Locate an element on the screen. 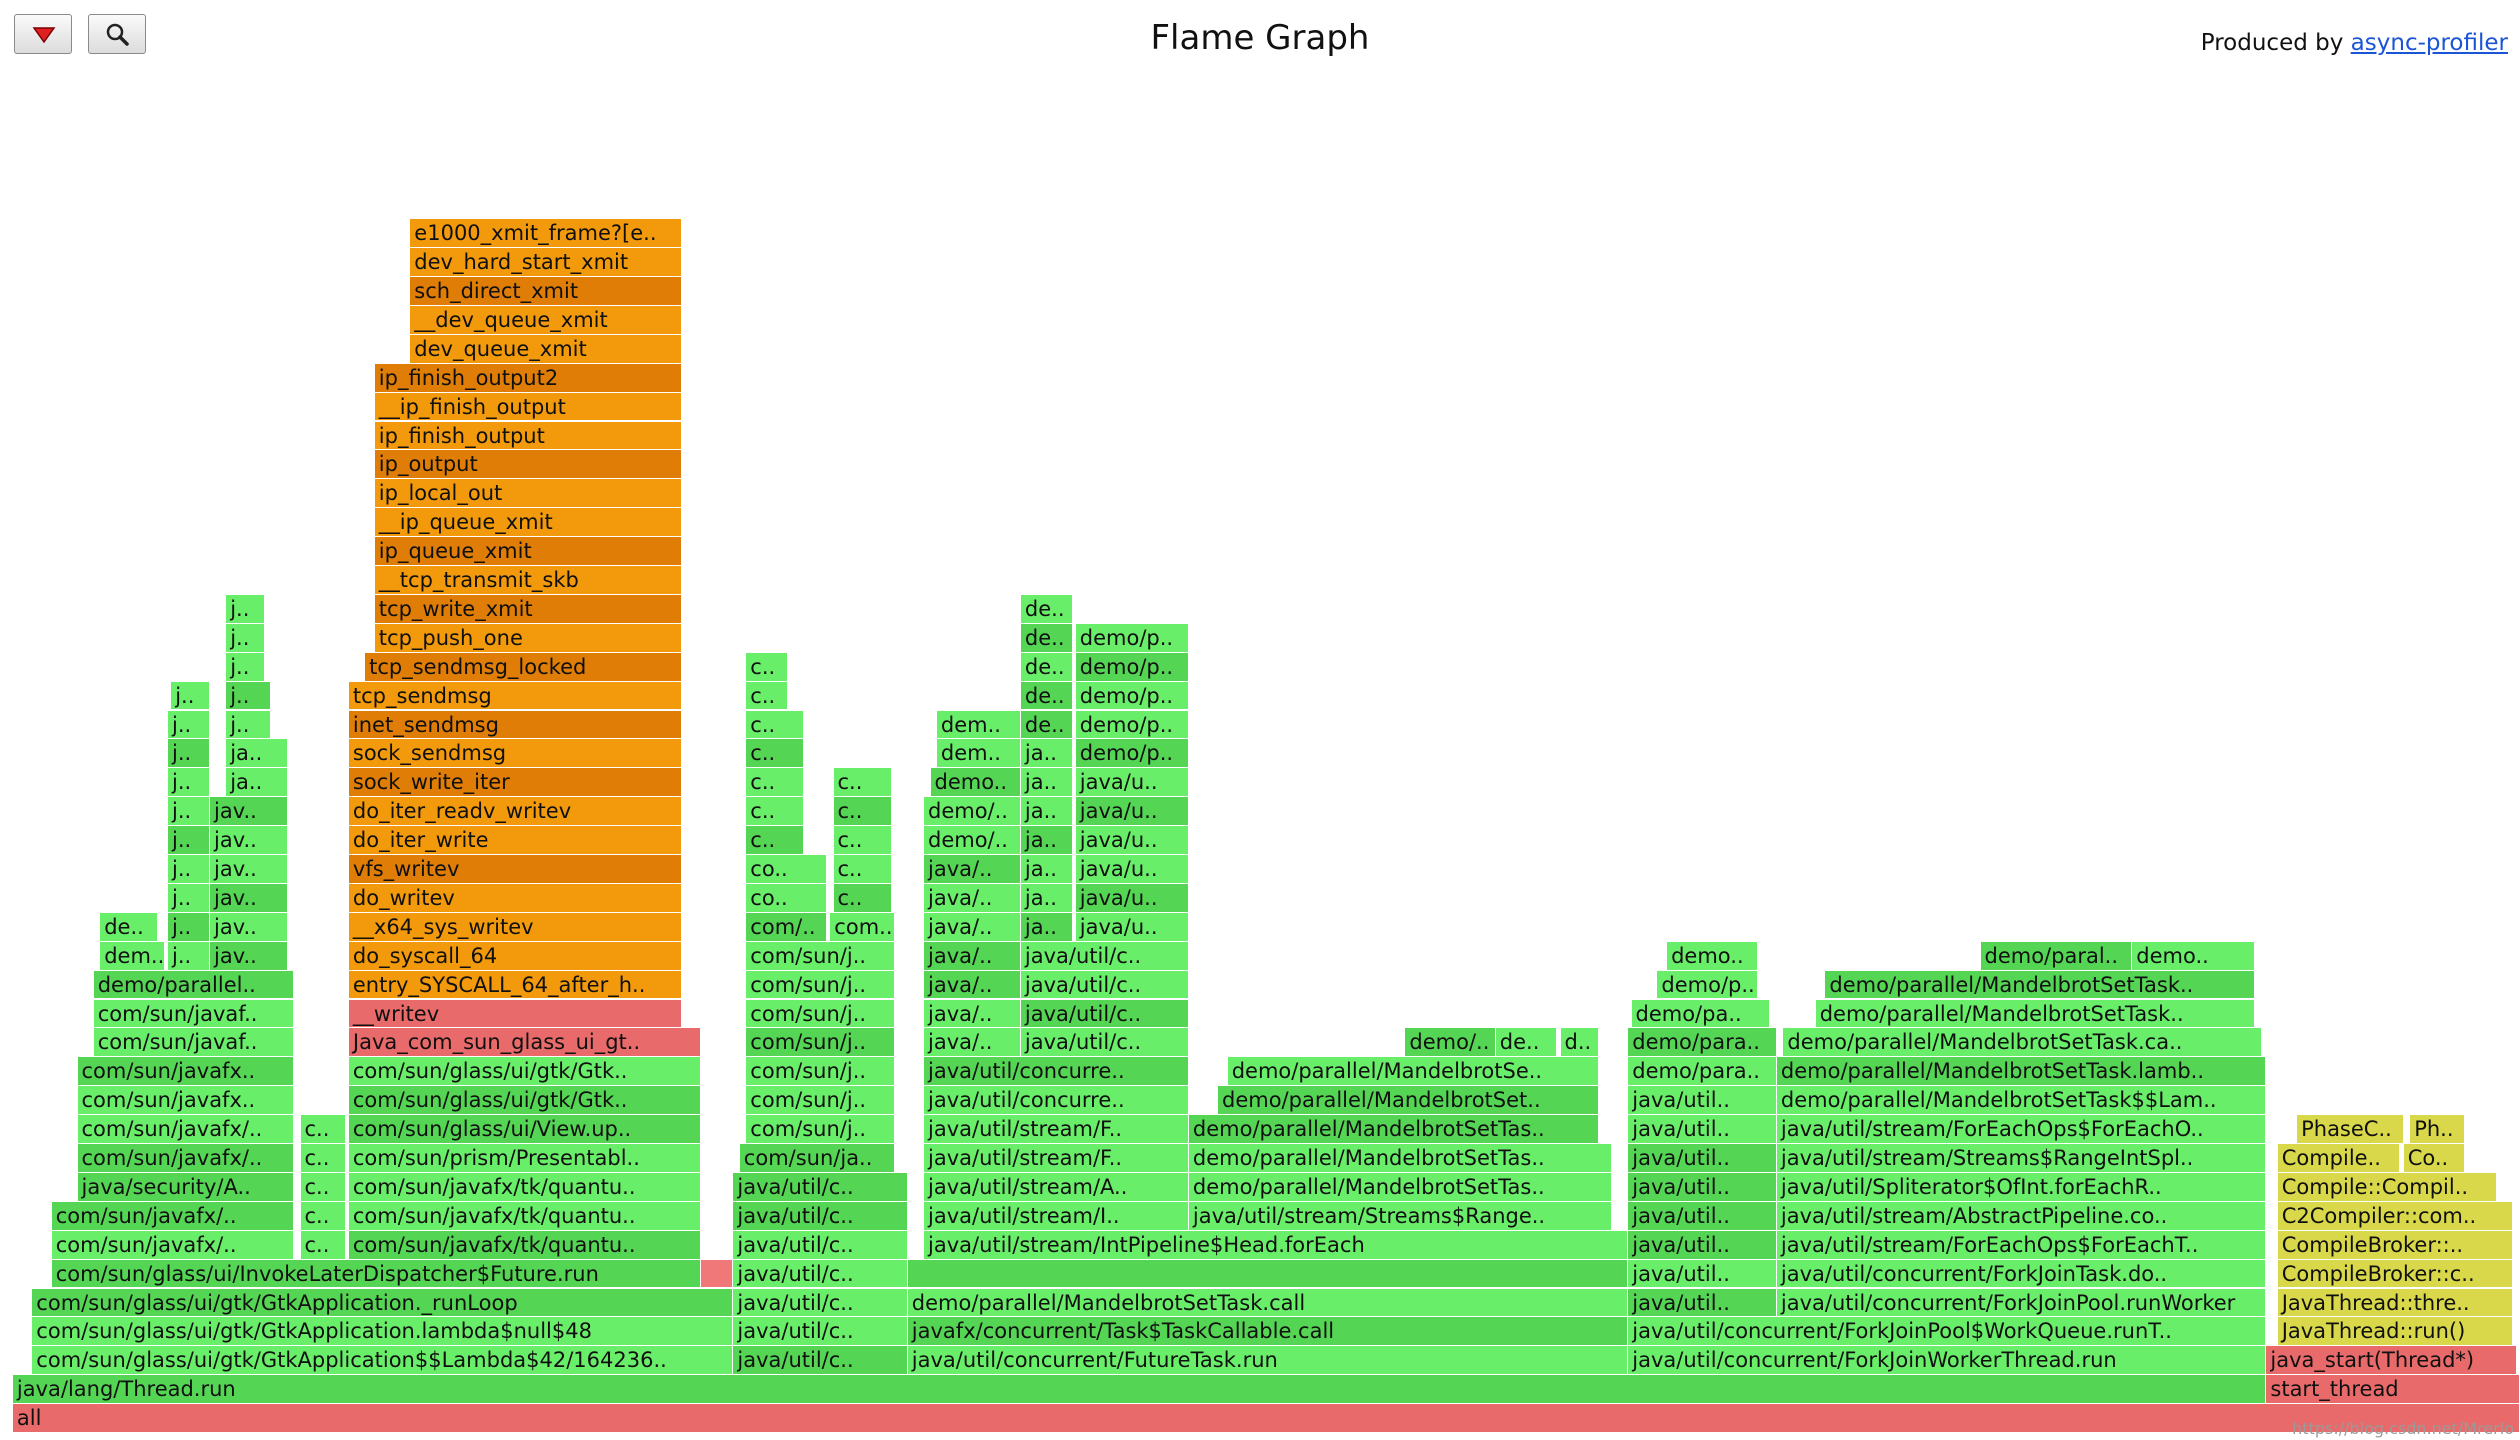 The image size is (2520, 1440). flame-frame: java/lang/Thread.run is located at coordinates (1139, 1389).